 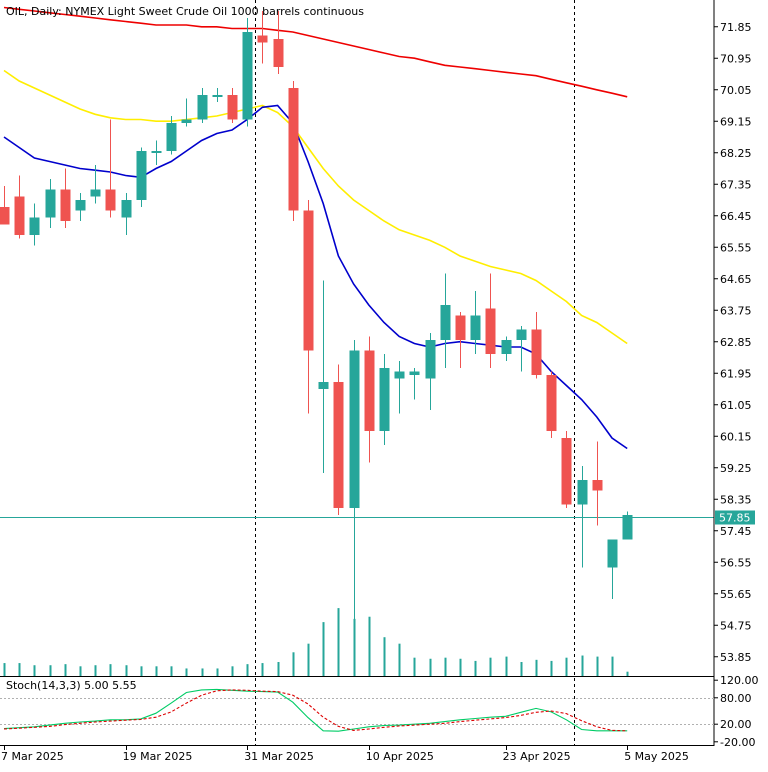 I want to click on stochastic-level-label: 20.00, so click(x=736, y=724).